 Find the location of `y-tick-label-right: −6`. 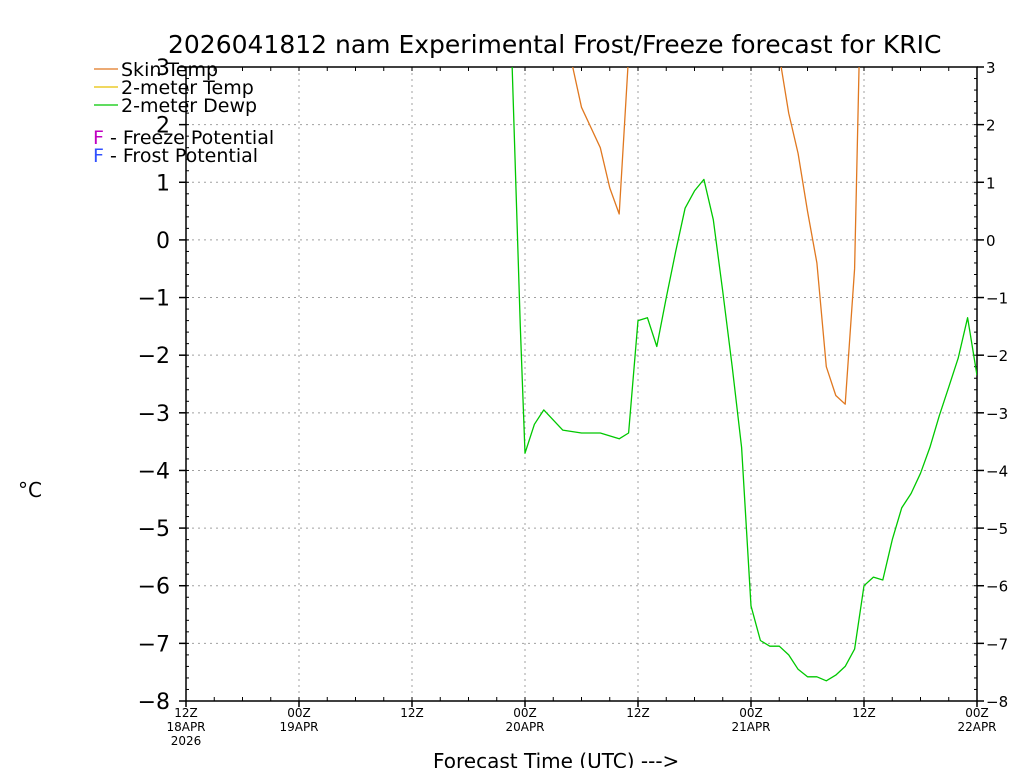

y-tick-label-right: −6 is located at coordinates (997, 587).